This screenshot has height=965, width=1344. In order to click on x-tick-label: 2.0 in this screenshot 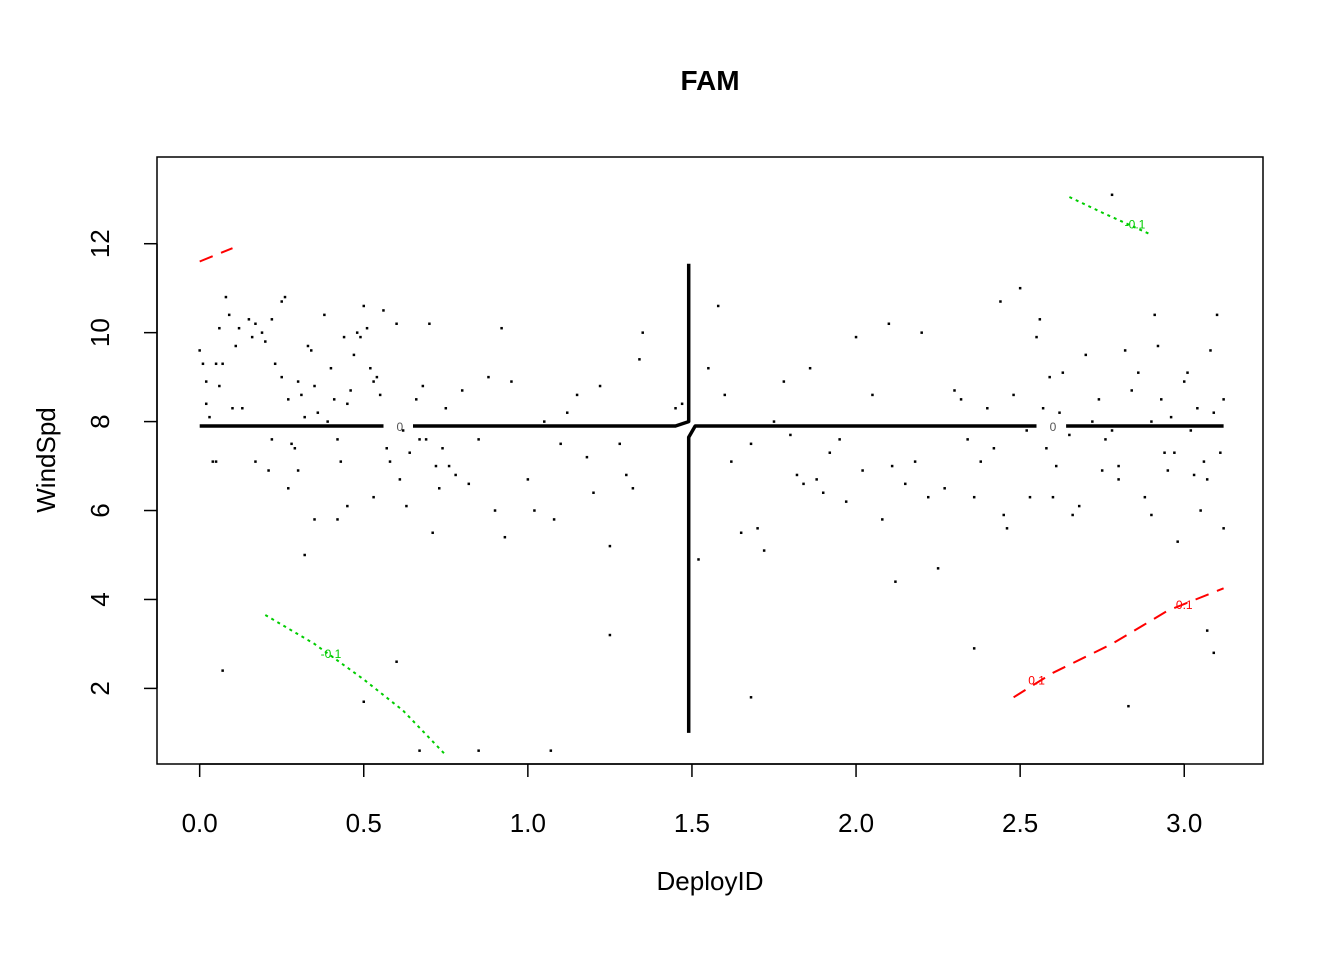, I will do `click(856, 823)`.